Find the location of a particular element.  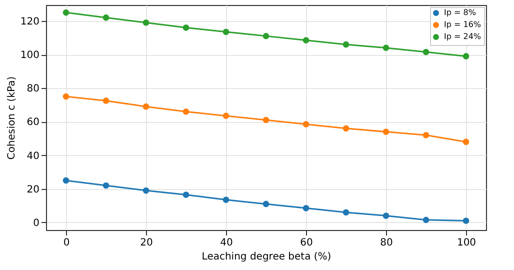

y-tick-label: 0 is located at coordinates (36, 223).